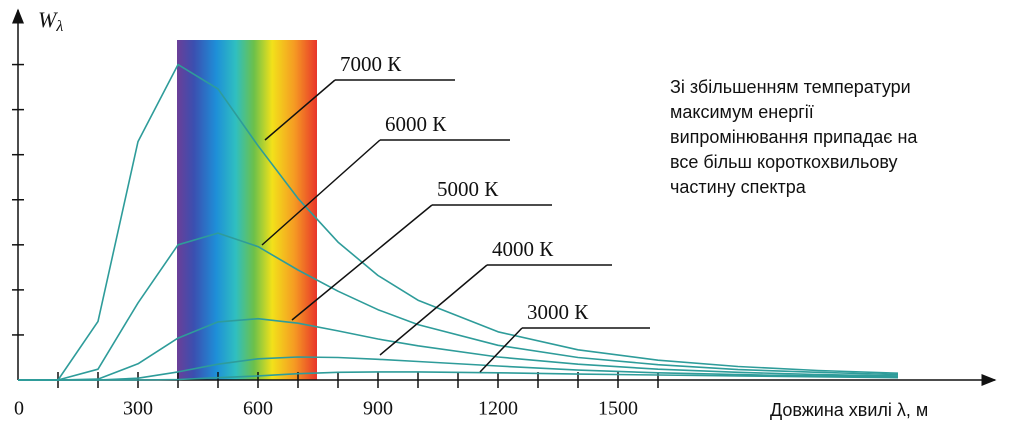  What do you see at coordinates (138, 409) in the screenshot?
I see `x-tick-label: 300` at bounding box center [138, 409].